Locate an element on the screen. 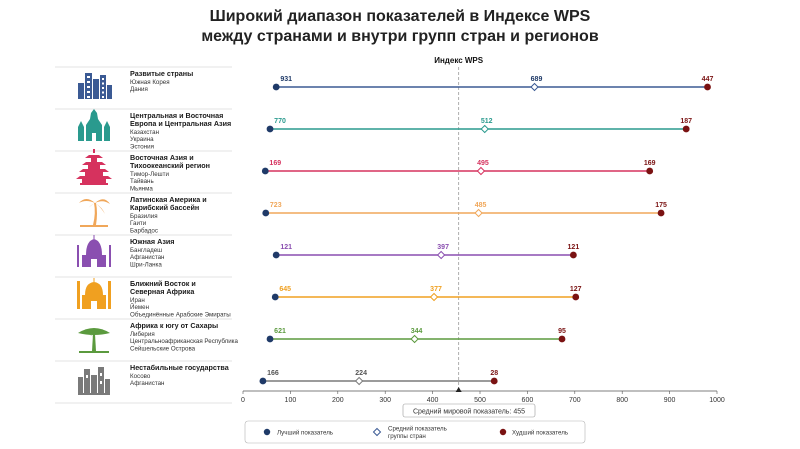  acacia-tree-icon is located at coordinates (94, 340).